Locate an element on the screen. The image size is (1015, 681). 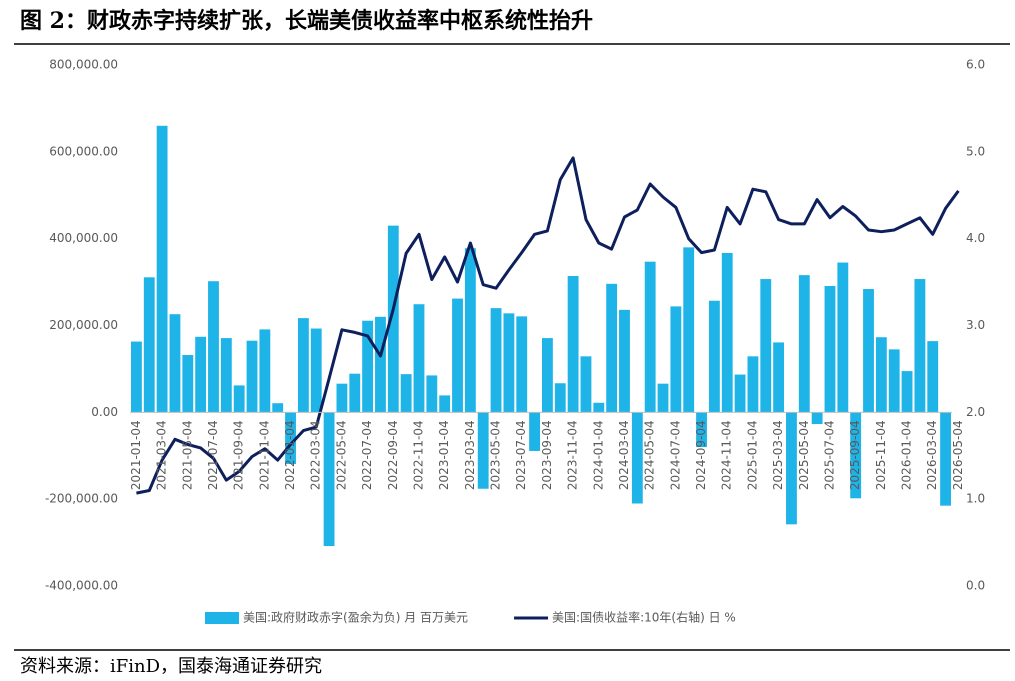
y-tick-label: 800,000.00 is located at coordinates (83, 65).